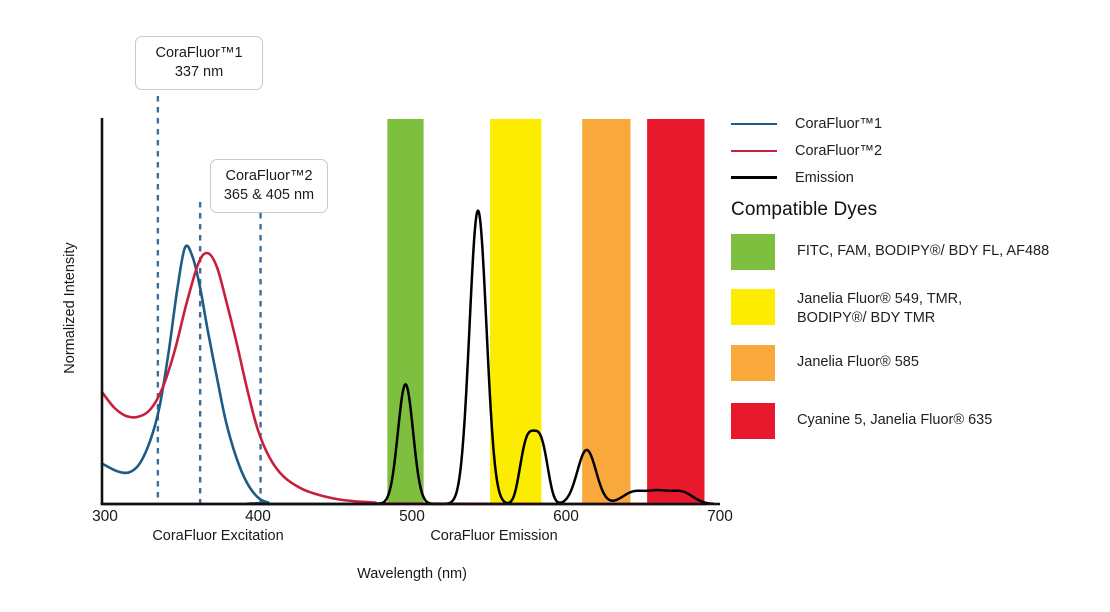 The image size is (1110, 612). What do you see at coordinates (70, 308) in the screenshot?
I see `y-axis-label: Normalized Intensity` at bounding box center [70, 308].